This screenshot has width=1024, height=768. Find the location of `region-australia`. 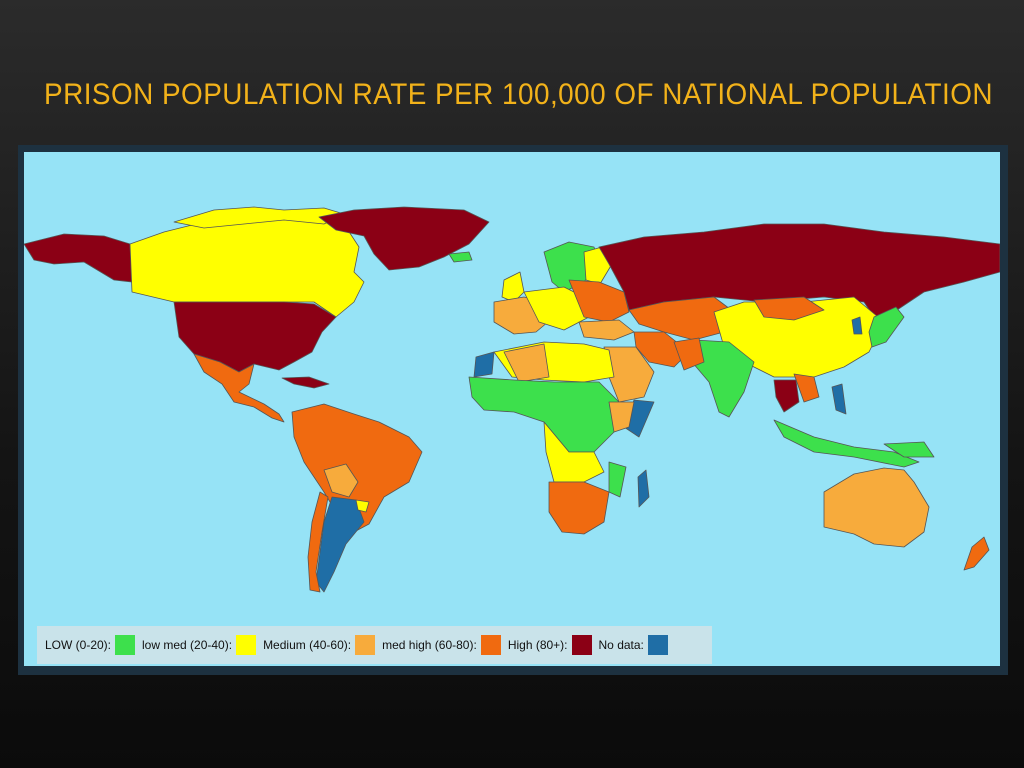

region-australia is located at coordinates (876, 507).